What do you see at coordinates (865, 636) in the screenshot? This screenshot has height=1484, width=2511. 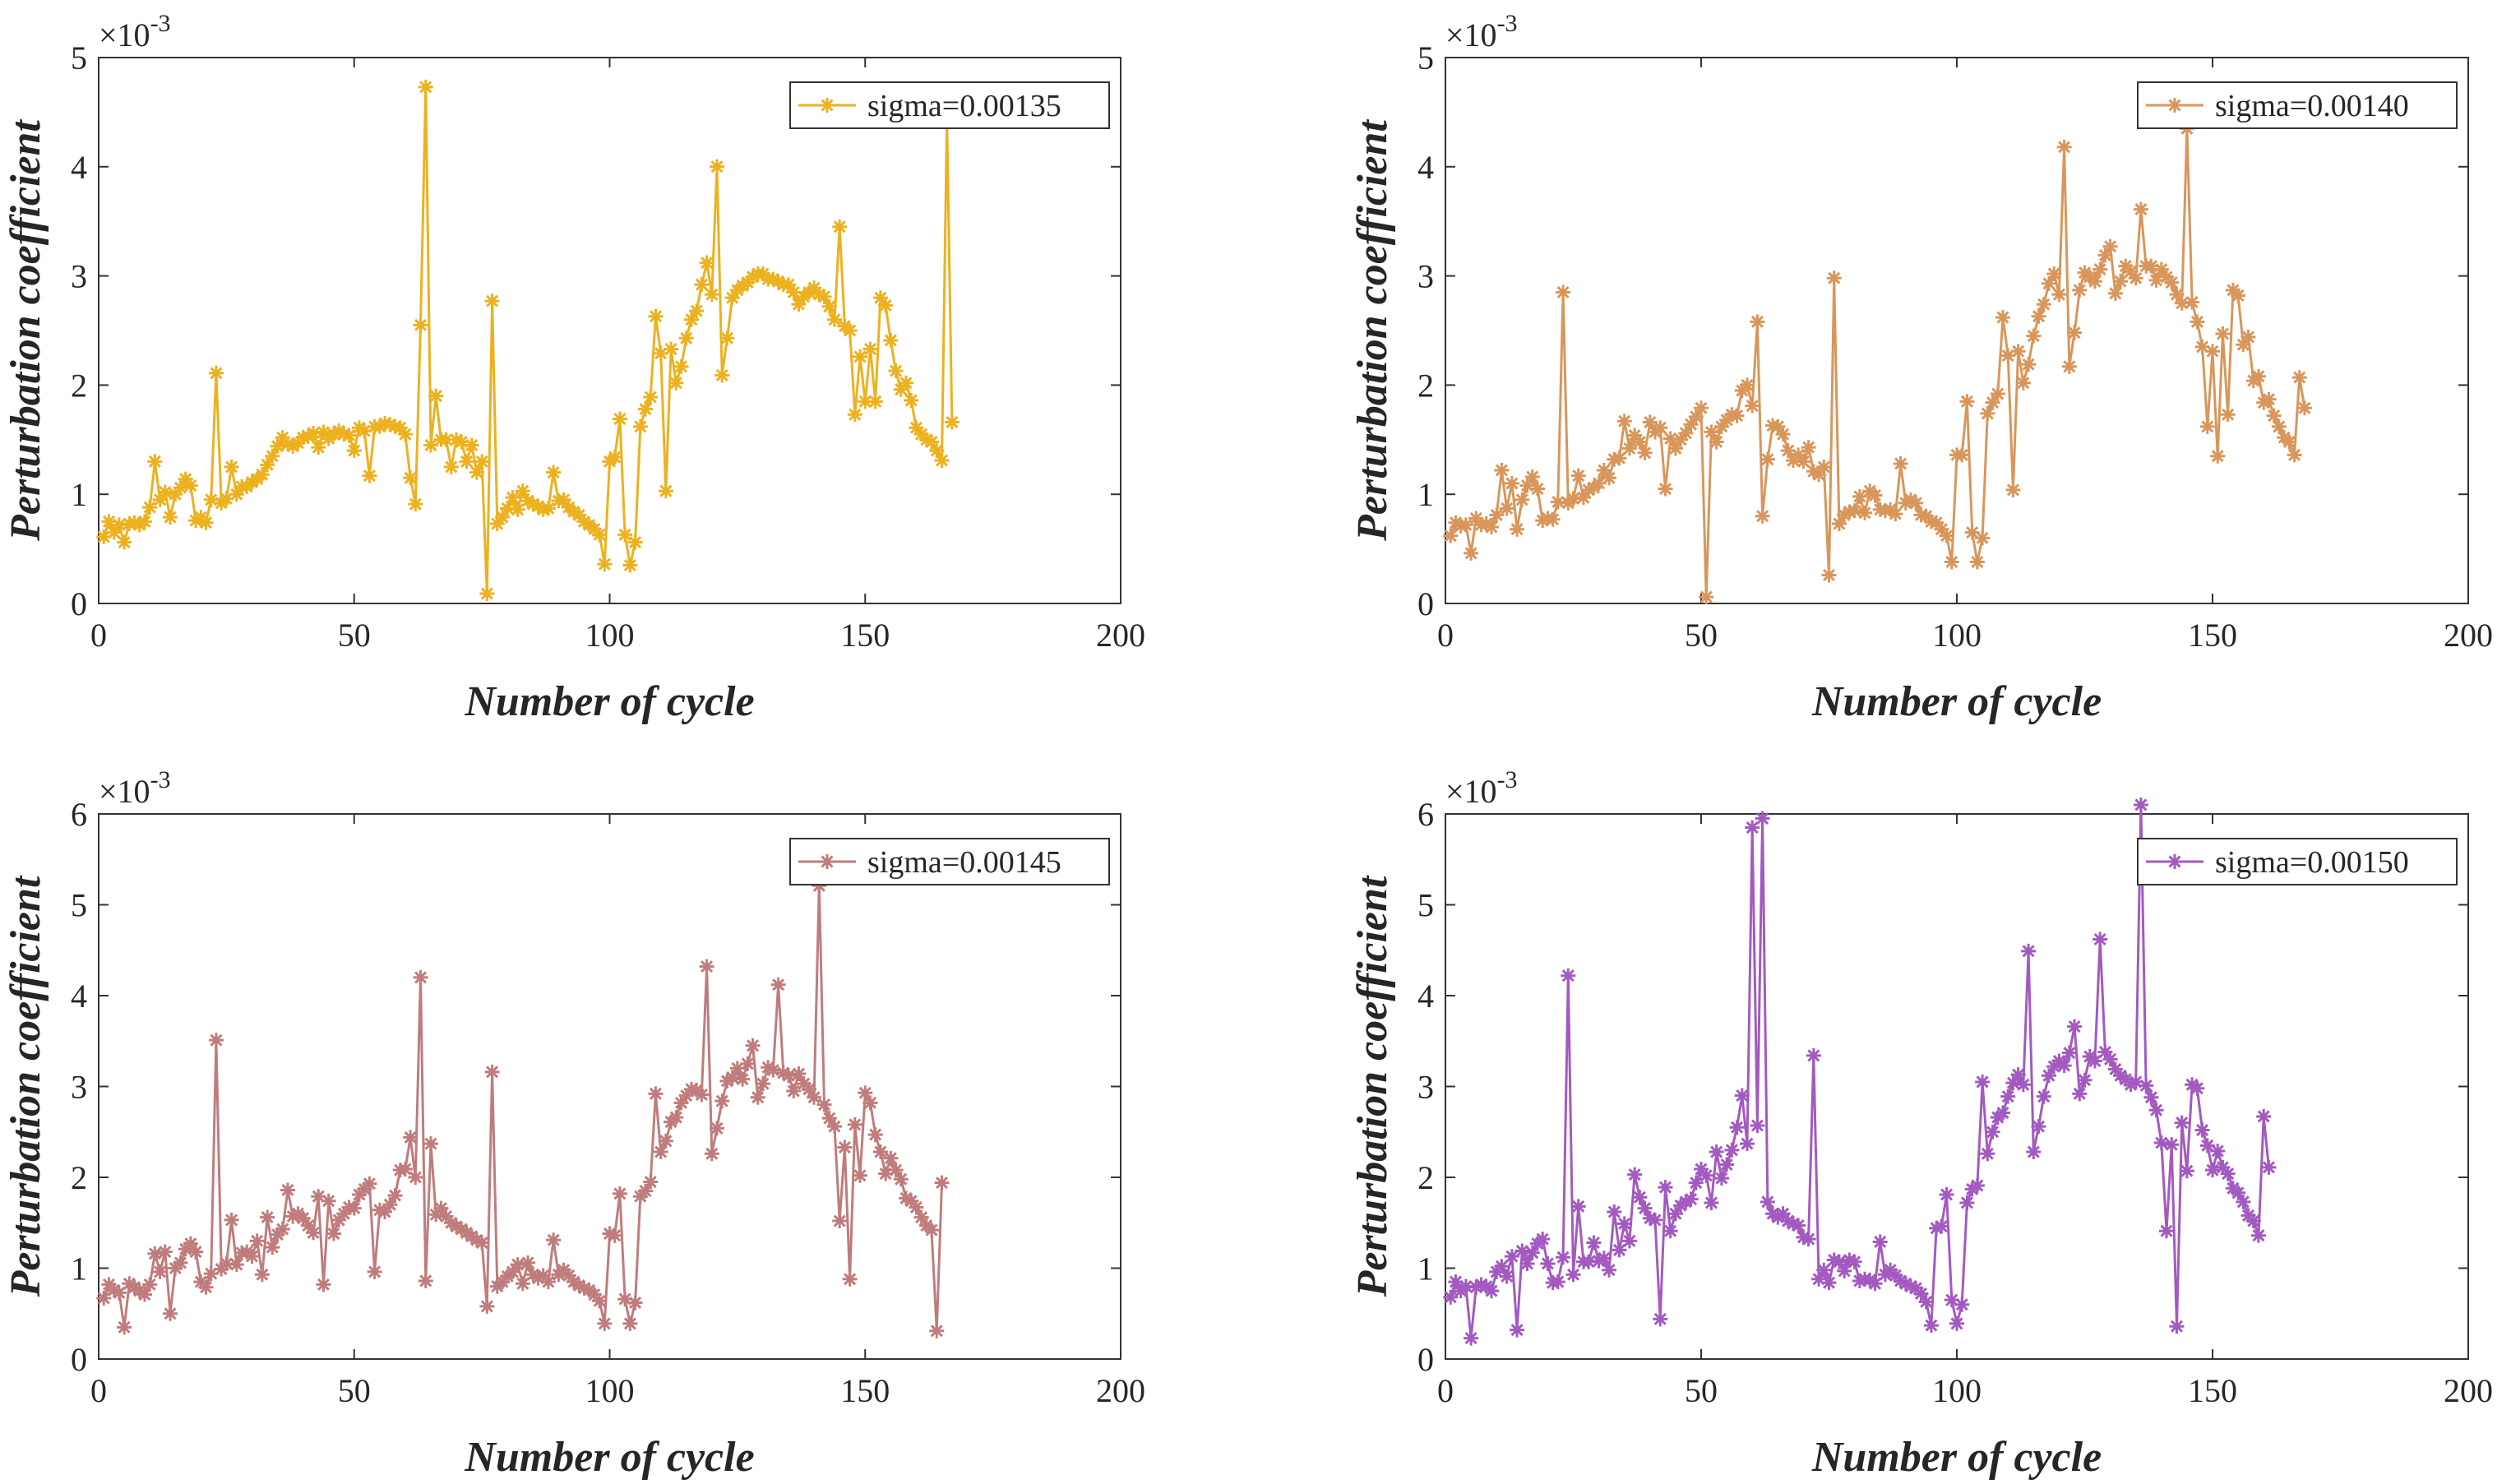 I see `x-tick-label: 150` at bounding box center [865, 636].